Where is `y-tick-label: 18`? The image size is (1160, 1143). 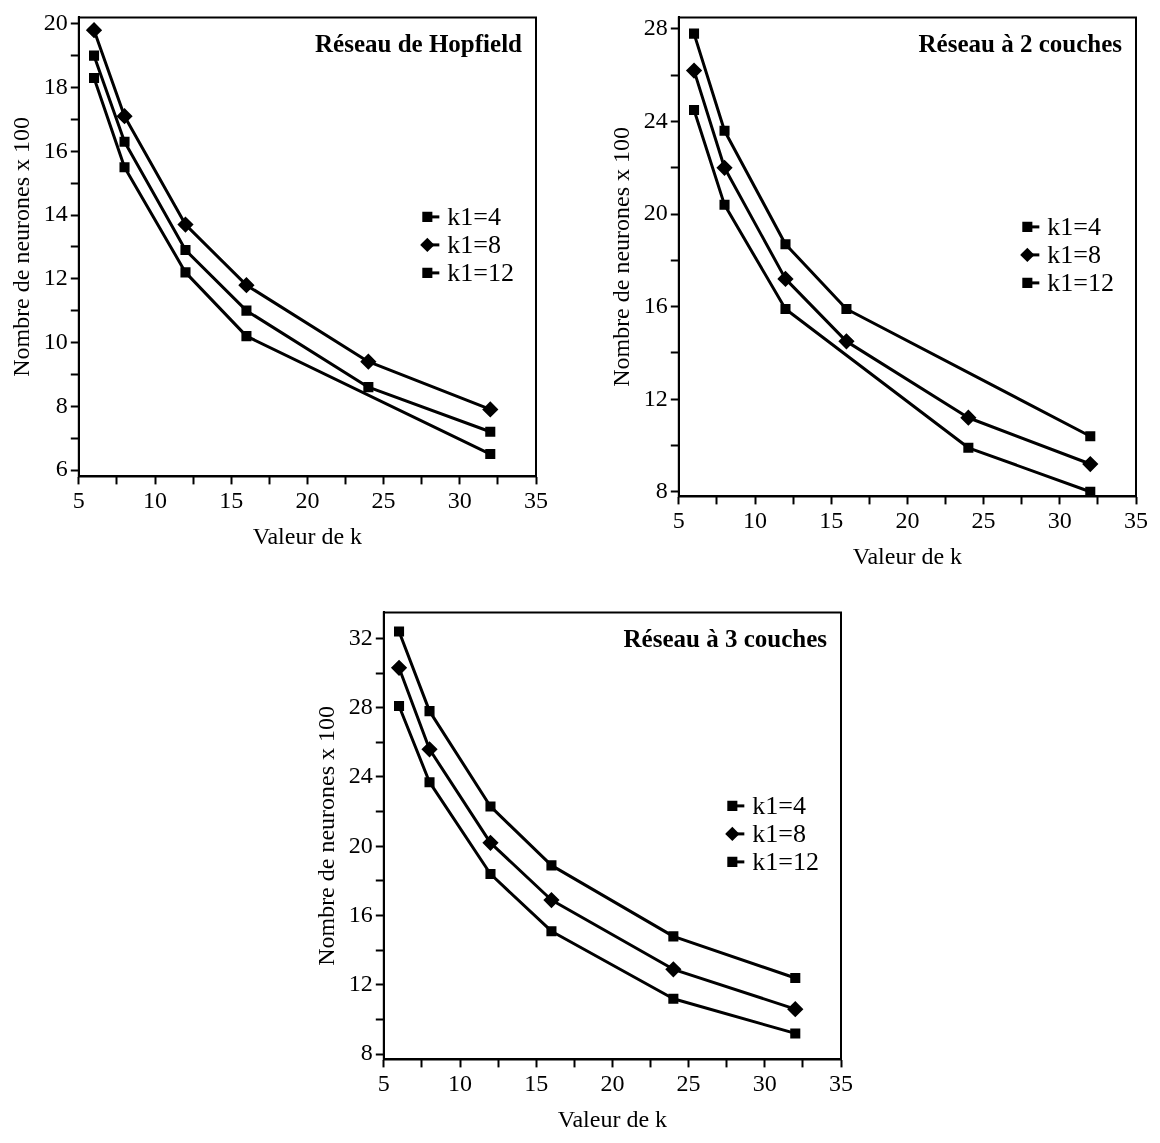
y-tick-label: 18 is located at coordinates (55, 85).